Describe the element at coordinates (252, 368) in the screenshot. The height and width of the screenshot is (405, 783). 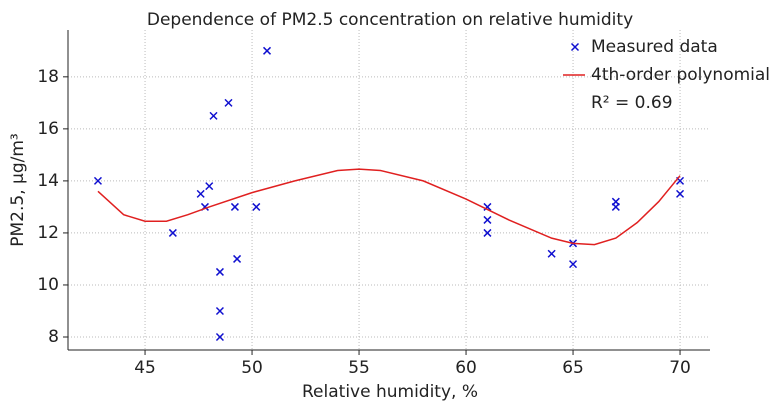
I see `x-tick-label: 50` at that location.